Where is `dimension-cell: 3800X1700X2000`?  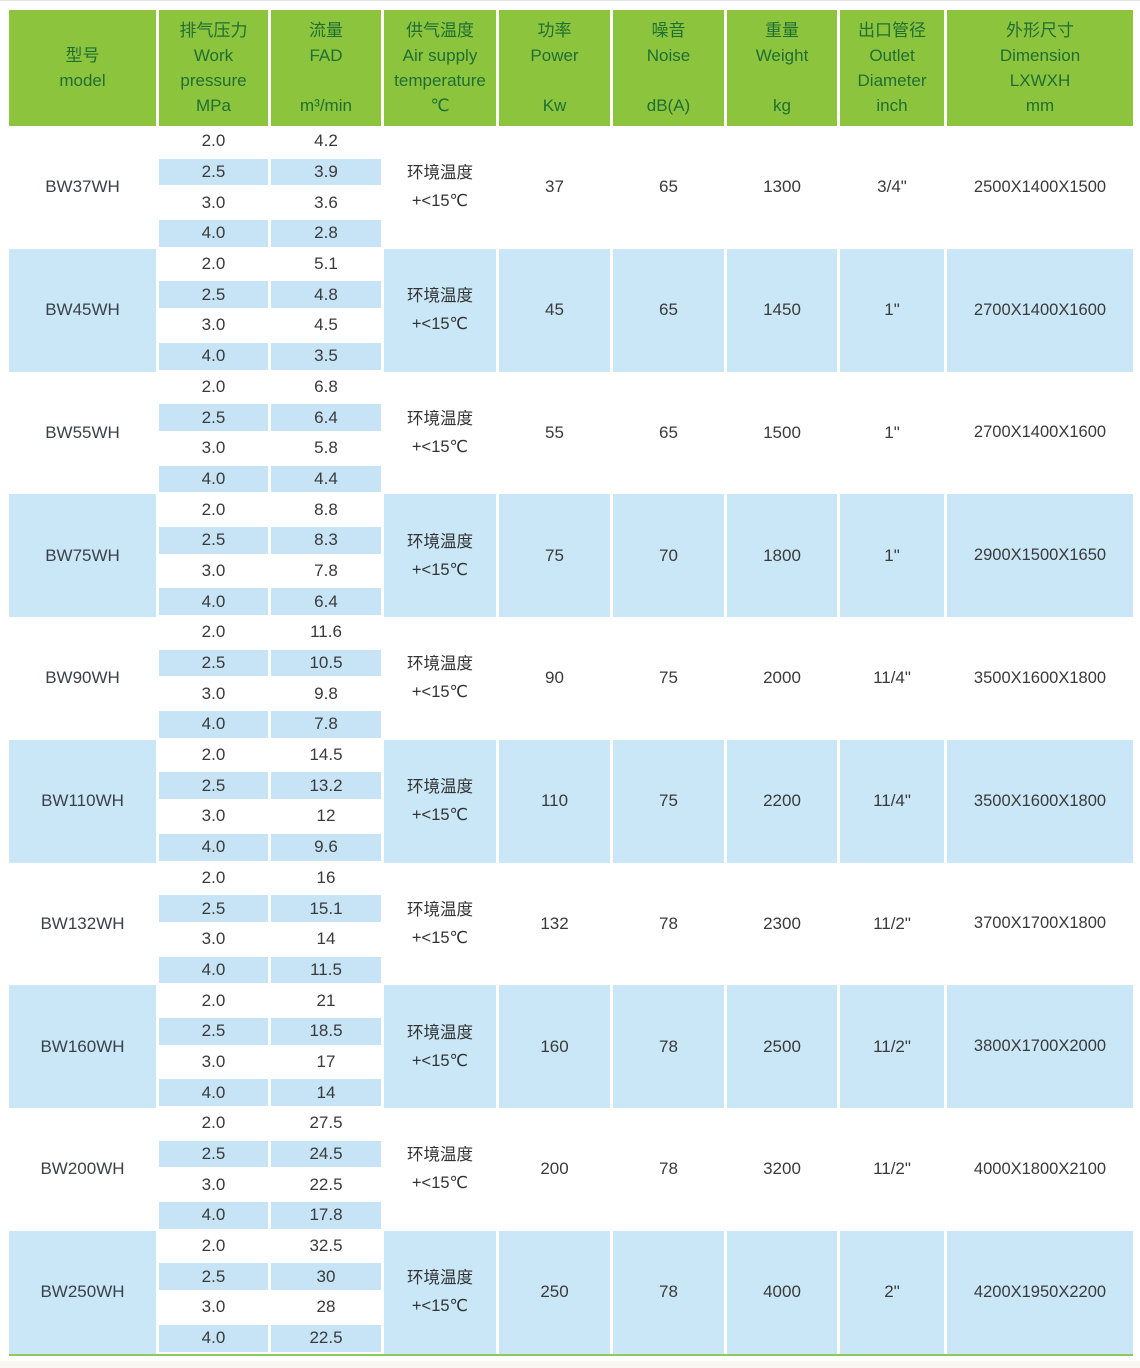
dimension-cell: 3800X1700X2000 is located at coordinates (1040, 1046).